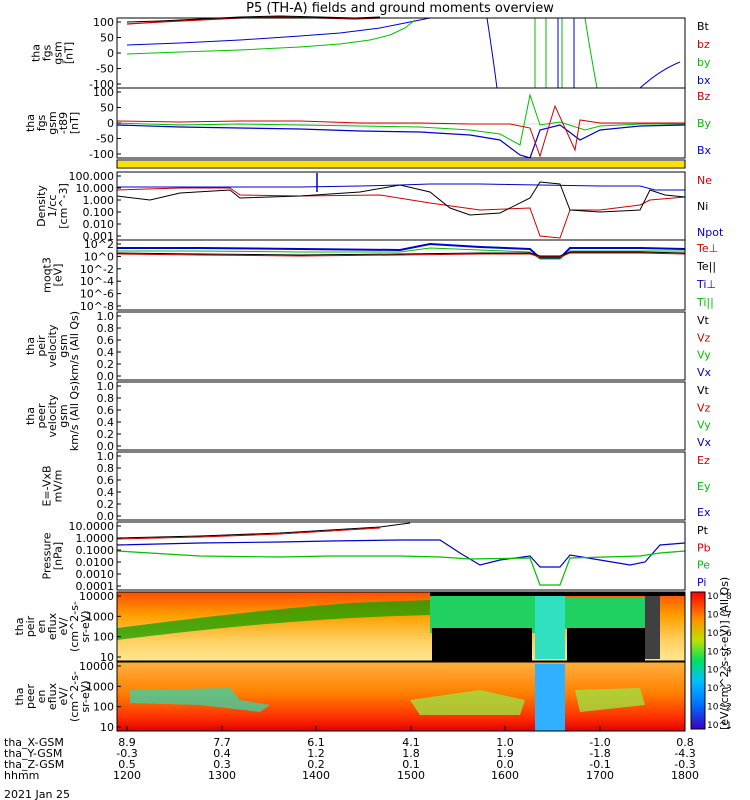 The image size is (750, 800). What do you see at coordinates (411, 775) in the screenshot?
I see `x-tick-label: 1500` at bounding box center [411, 775].